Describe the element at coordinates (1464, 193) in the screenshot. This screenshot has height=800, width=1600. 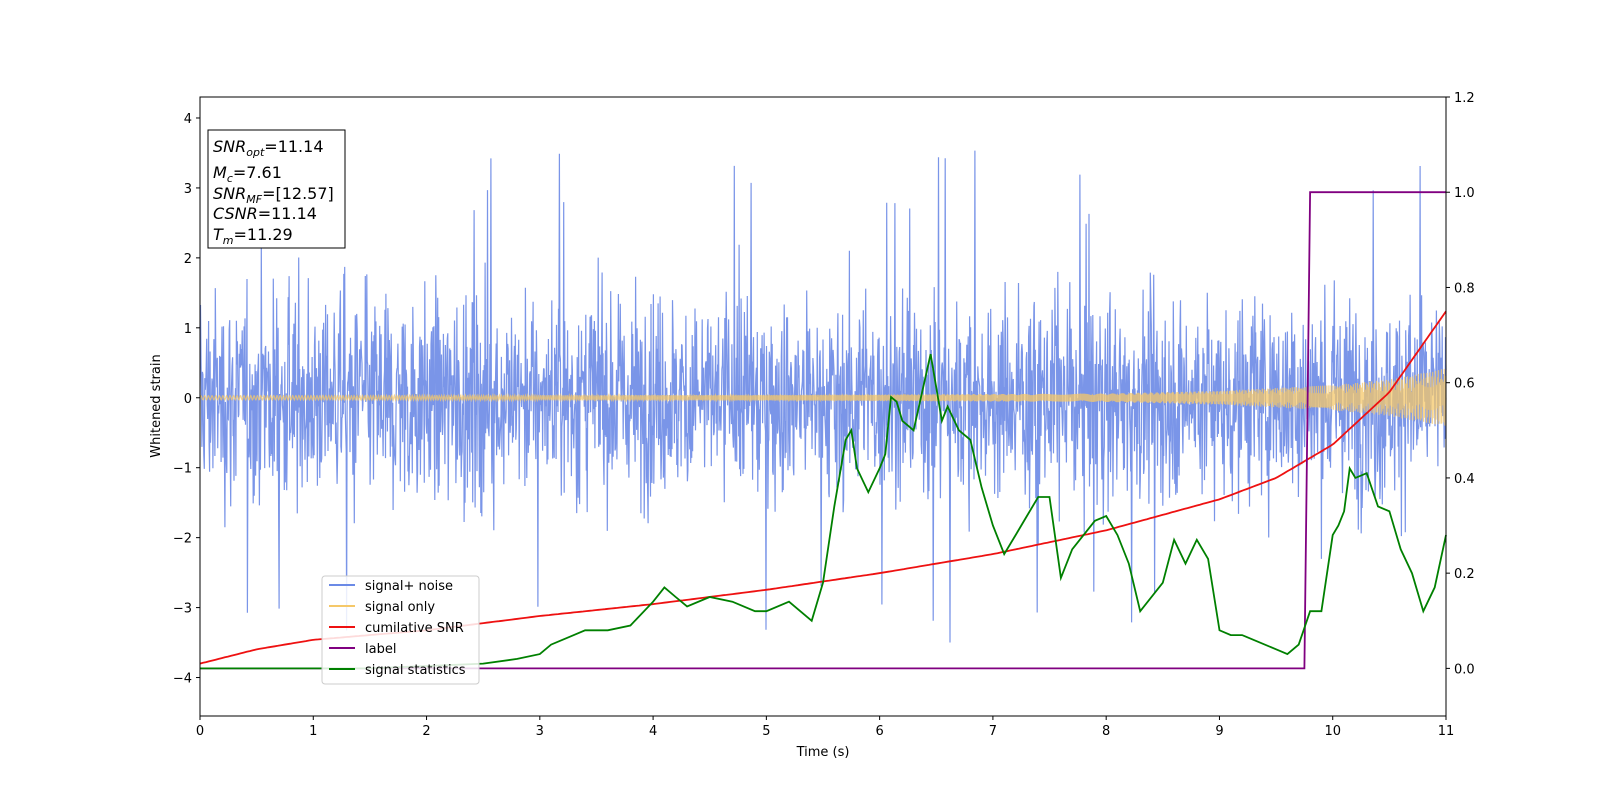
I see `y-right-tick-label: 1.0` at that location.